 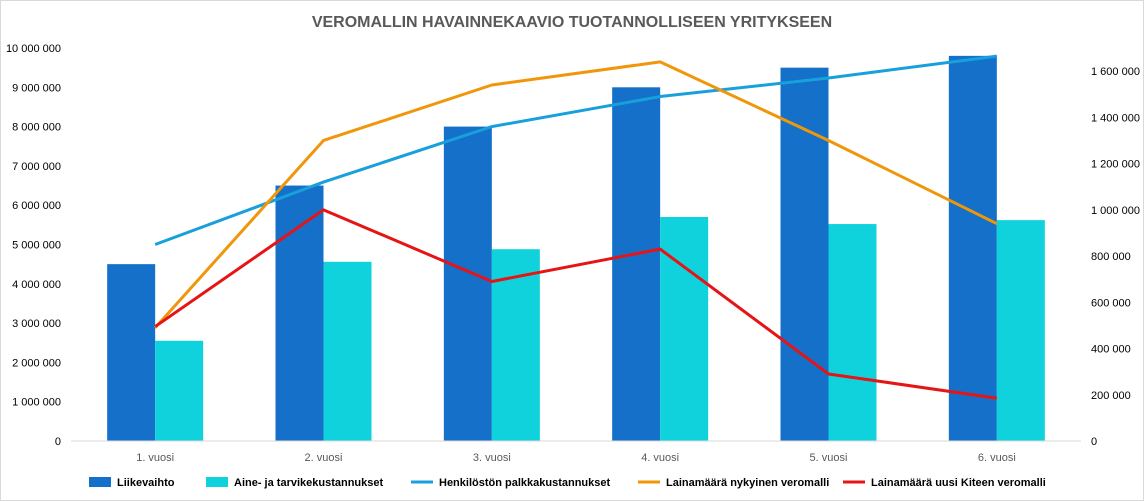 What do you see at coordinates (1094, 442) in the screenshot?
I see `y2-tick-label: 0` at bounding box center [1094, 442].